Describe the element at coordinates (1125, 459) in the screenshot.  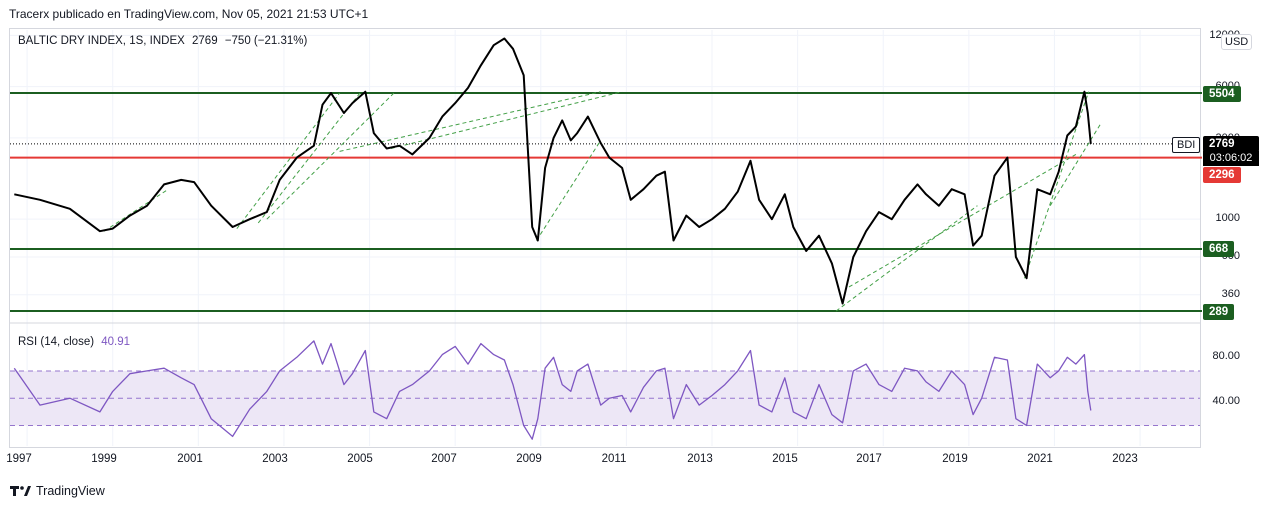
I see `time-label: 2023` at that location.